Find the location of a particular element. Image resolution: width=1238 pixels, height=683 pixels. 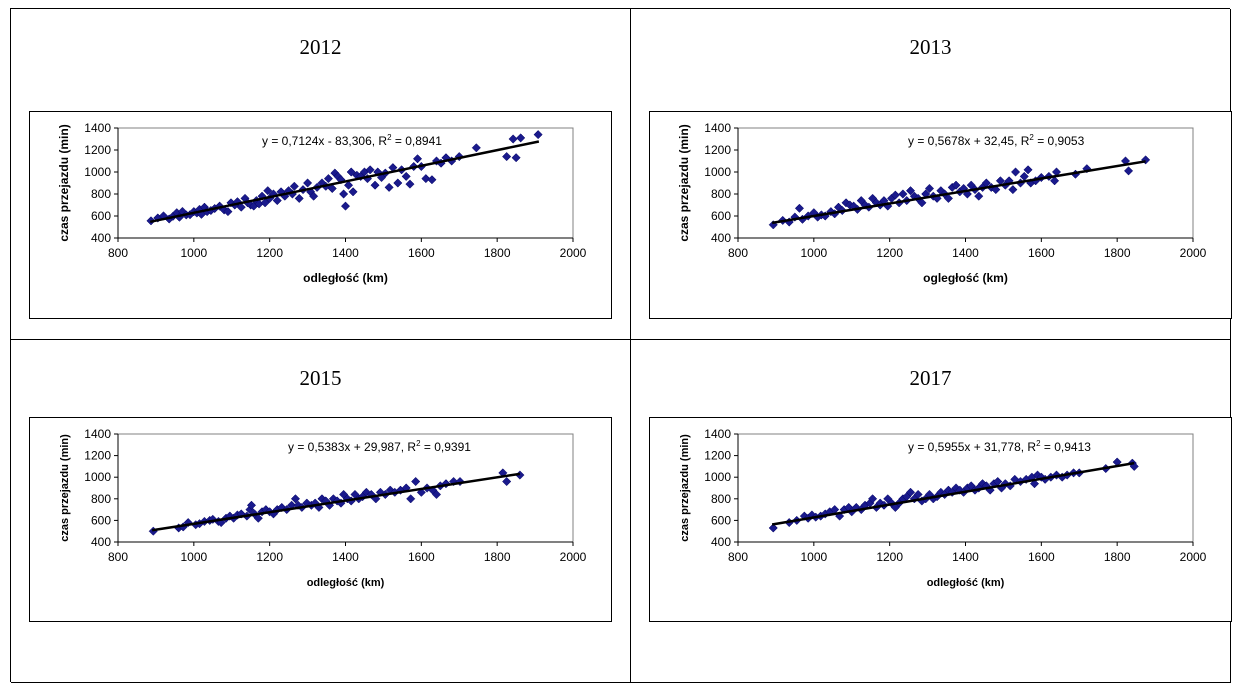

trendline-equation: y = 0,7124x - 83,306, R2 = 0,8941 is located at coordinates (352, 140).